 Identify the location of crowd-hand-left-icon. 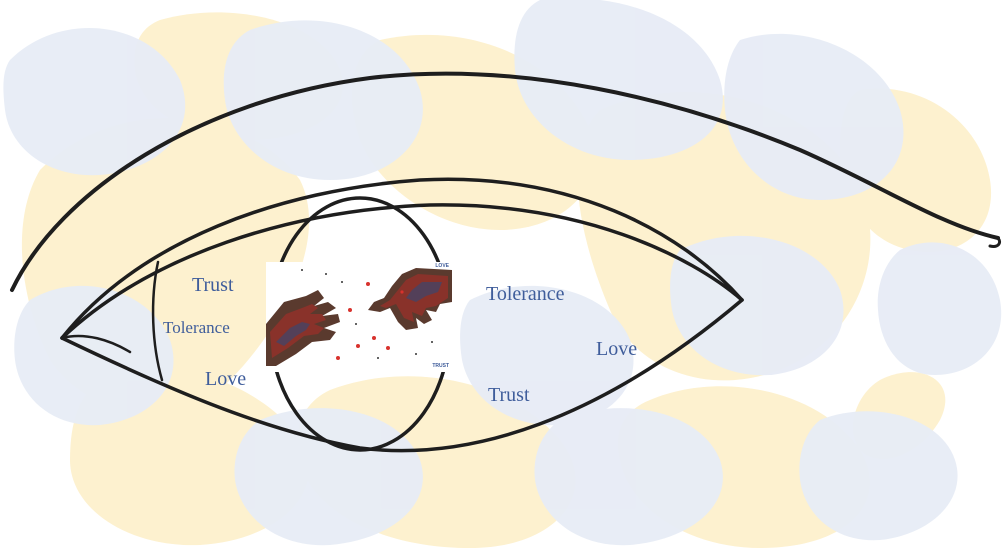
(303, 328).